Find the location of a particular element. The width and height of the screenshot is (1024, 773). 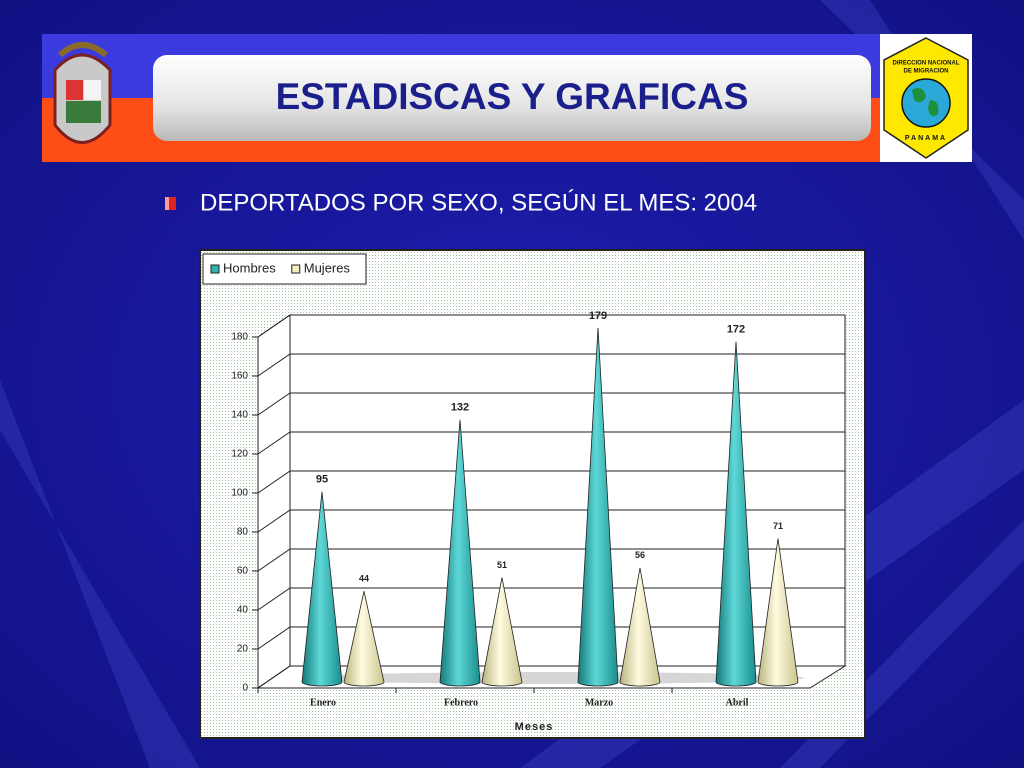

crest is located at coordinates (82, 93).